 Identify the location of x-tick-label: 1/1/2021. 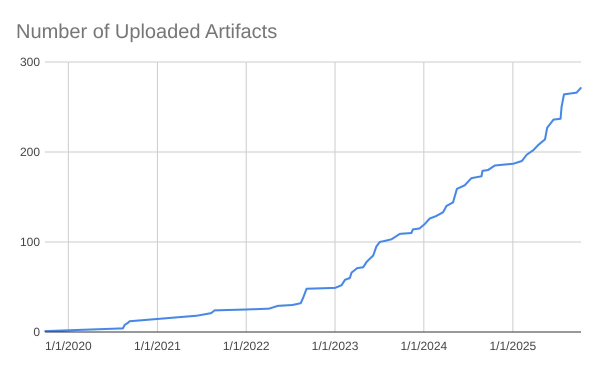
(158, 346).